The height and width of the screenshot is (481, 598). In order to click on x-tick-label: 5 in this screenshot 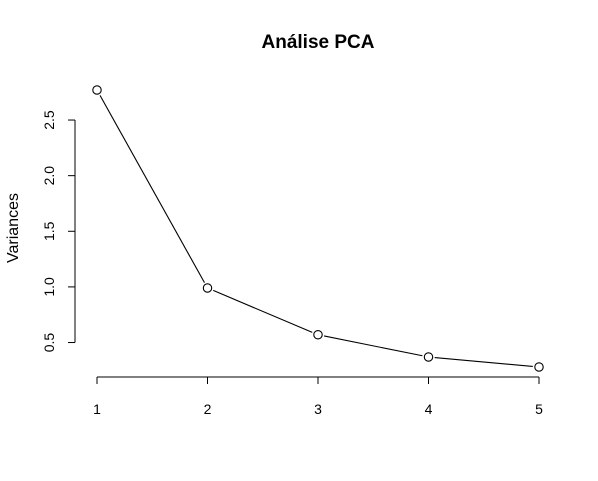, I will do `click(539, 409)`.